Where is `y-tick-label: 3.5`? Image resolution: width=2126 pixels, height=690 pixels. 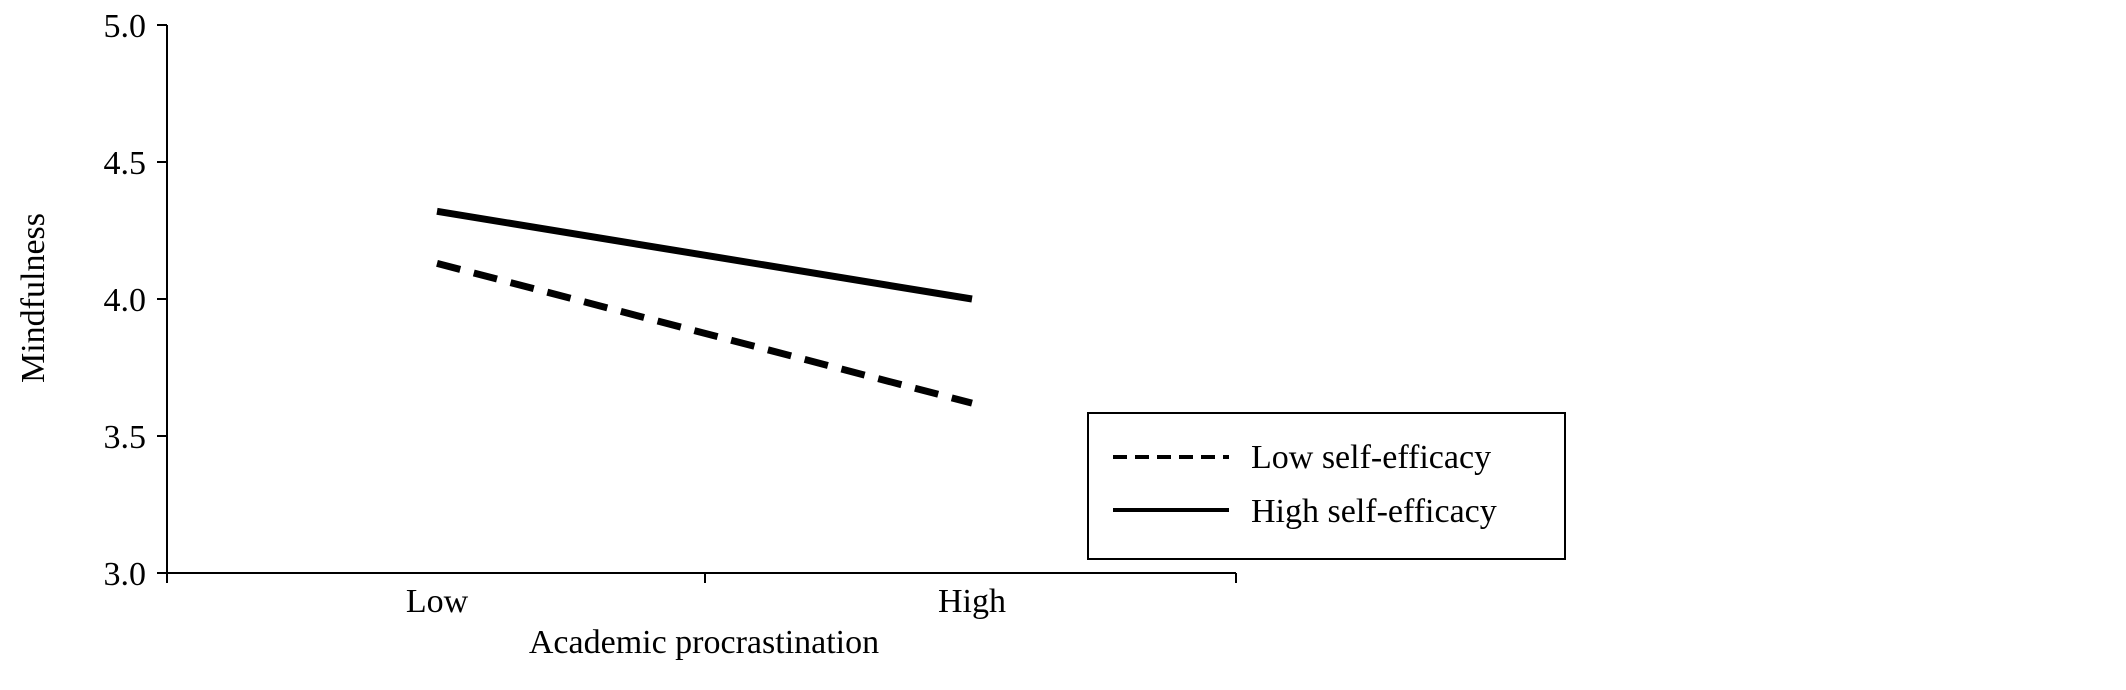
y-tick-label: 3.5 is located at coordinates (125, 437).